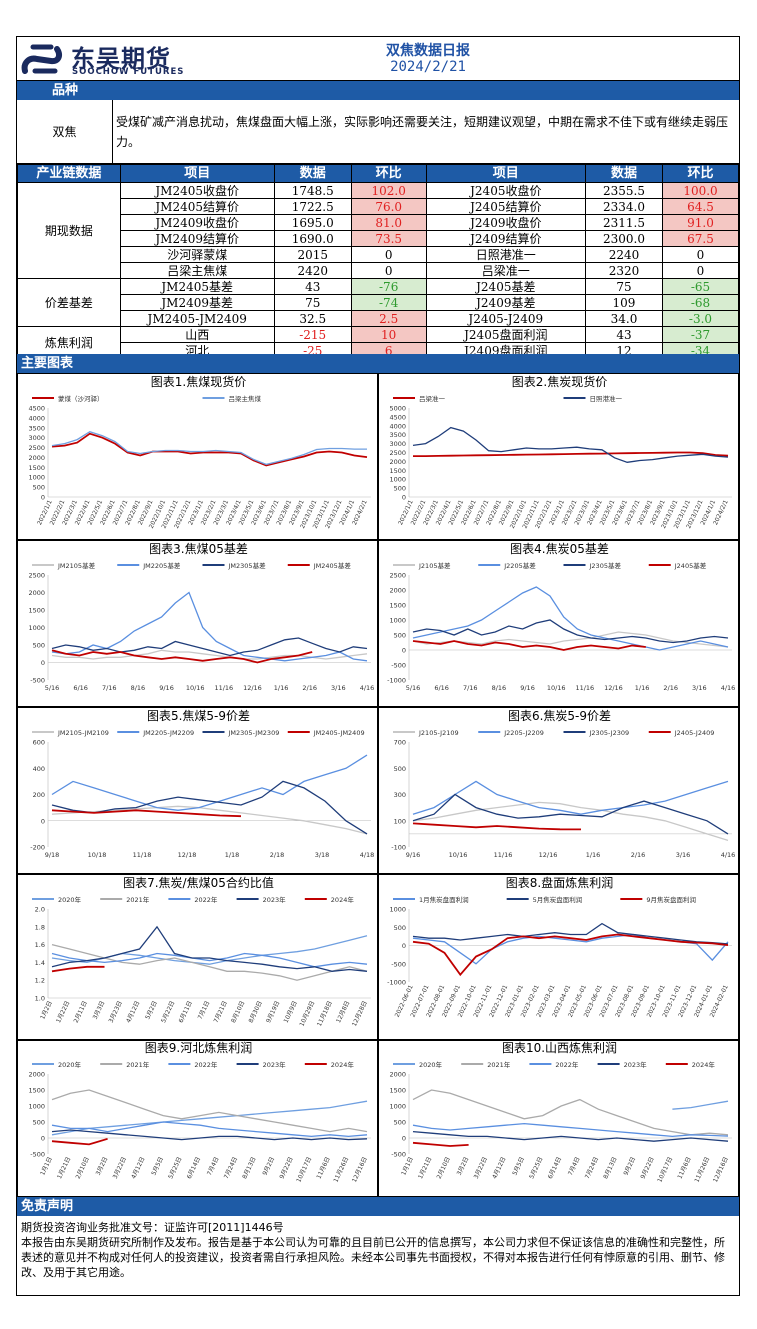  I want to click on table-row: 吕梁主焦煤 2420 0 吕梁准一 2320 0, so click(378, 270).